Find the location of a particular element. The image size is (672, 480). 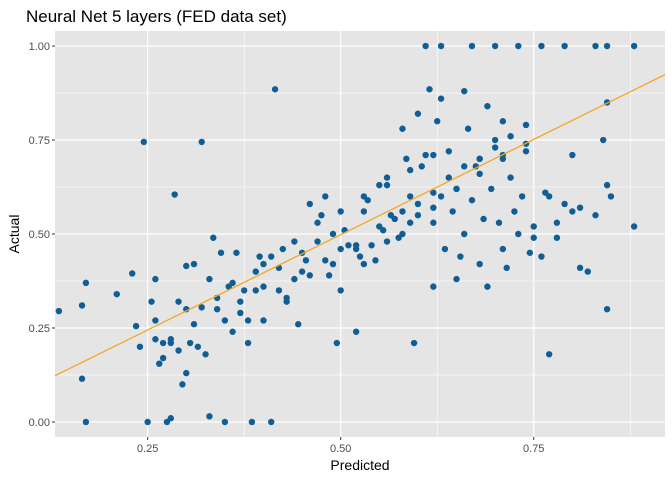

x-axis-title: Predicted is located at coordinates (359, 465).